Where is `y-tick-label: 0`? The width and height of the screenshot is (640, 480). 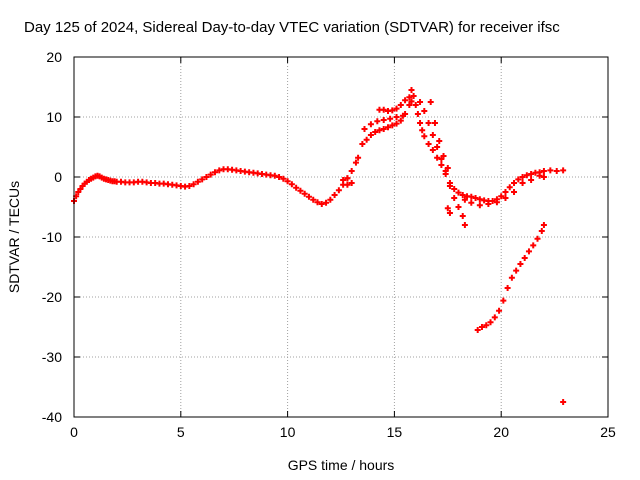
y-tick-label: 0 is located at coordinates (58, 177).